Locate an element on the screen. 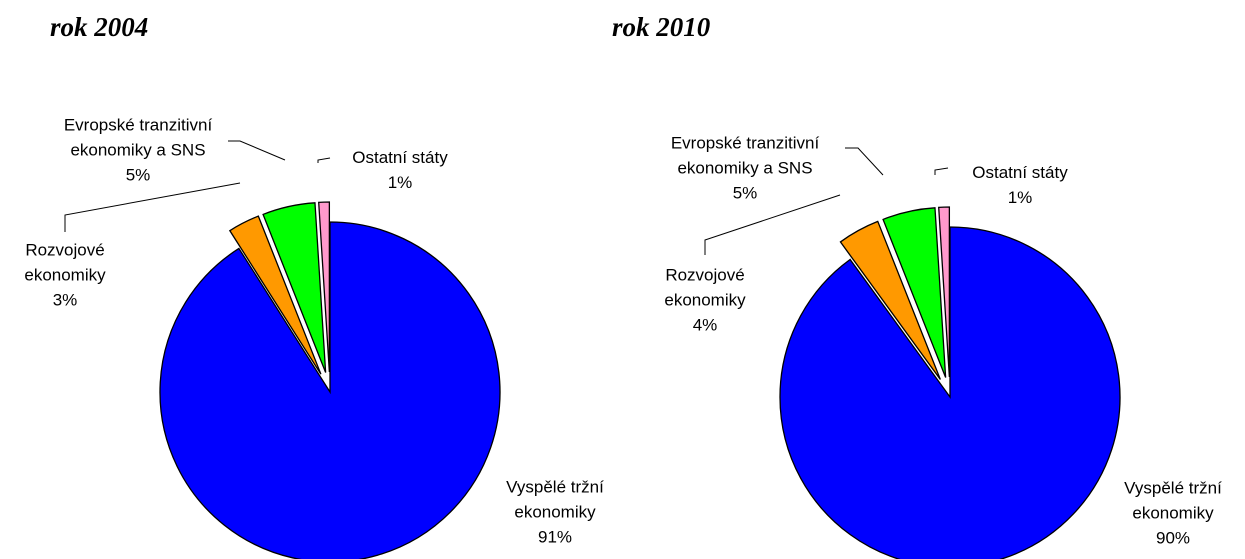  chart-title: rok 2010 is located at coordinates (661, 27).